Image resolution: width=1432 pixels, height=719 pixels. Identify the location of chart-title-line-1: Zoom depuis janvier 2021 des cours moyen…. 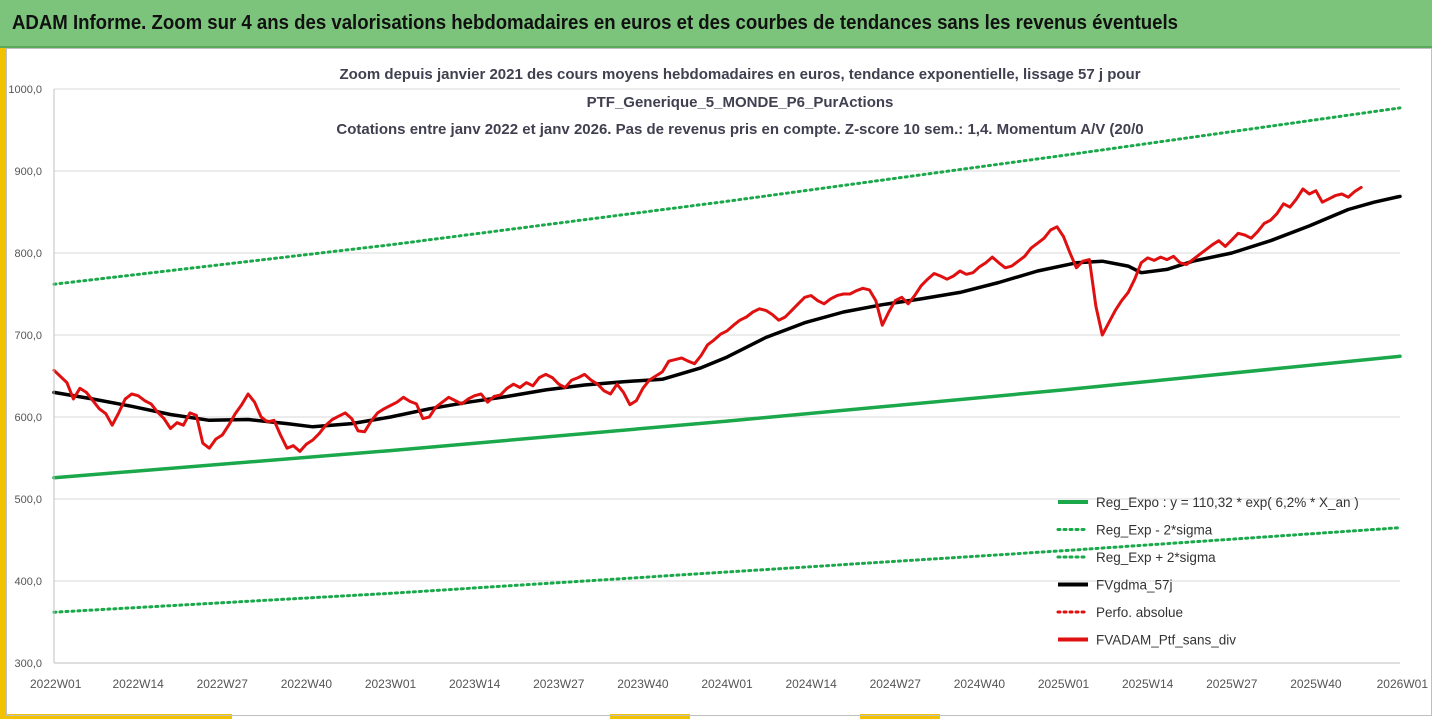
(739, 74).